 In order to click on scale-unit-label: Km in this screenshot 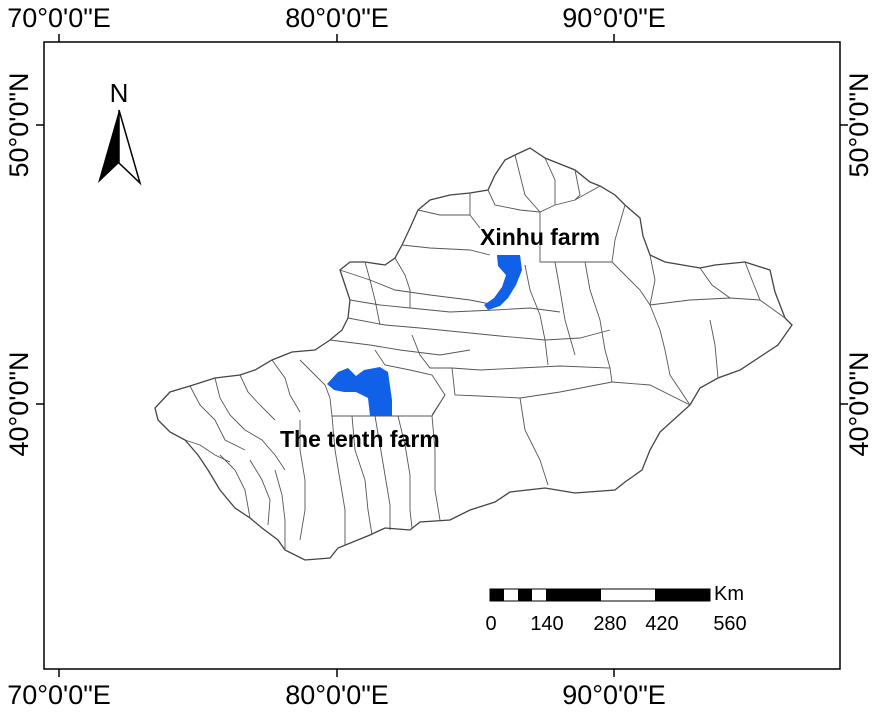, I will do `click(729, 594)`.